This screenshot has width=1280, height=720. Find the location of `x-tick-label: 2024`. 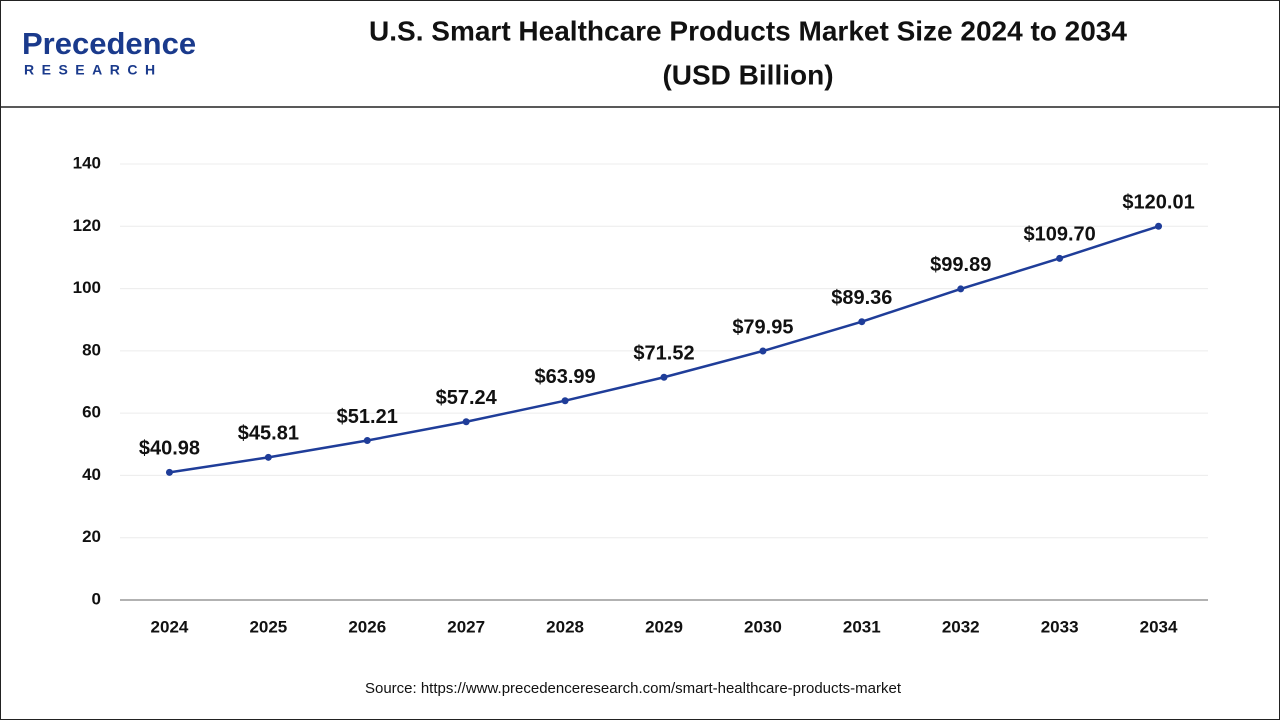

x-tick-label: 2024 is located at coordinates (170, 626).